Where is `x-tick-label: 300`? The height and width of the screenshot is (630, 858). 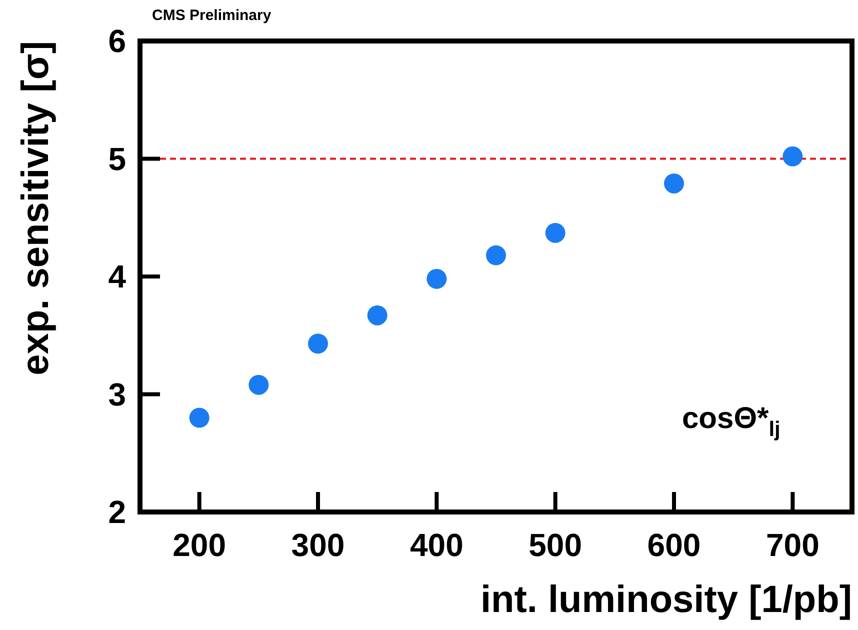 x-tick-label: 300 is located at coordinates (318, 545).